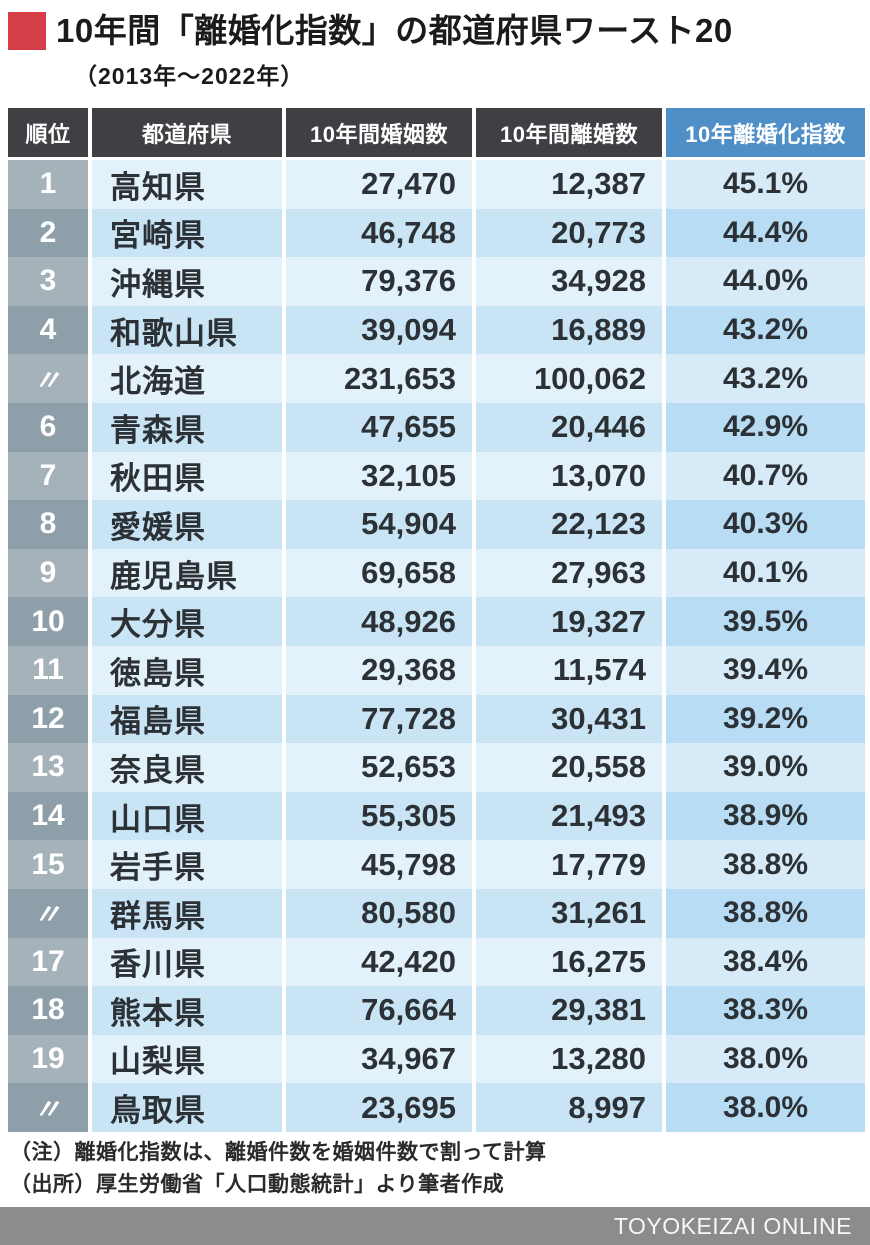 The image size is (870, 1245). What do you see at coordinates (379, 1107) in the screenshot?
I see `marriages-cell: 23,695` at bounding box center [379, 1107].